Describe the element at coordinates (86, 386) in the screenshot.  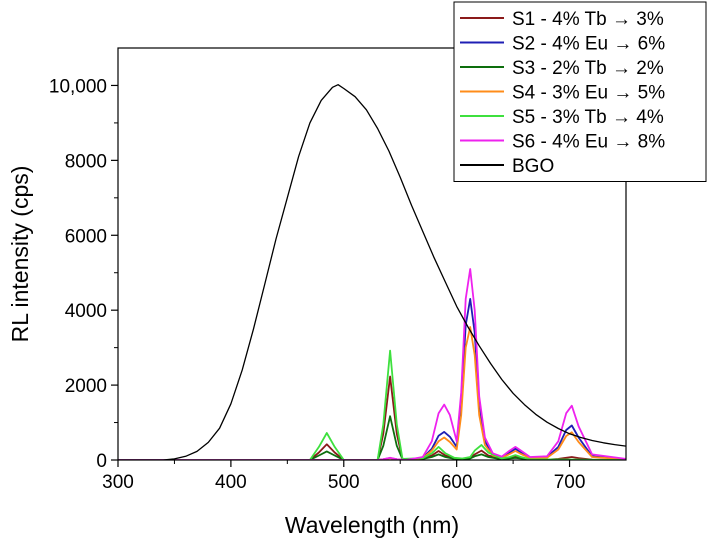
I see `y-tick-label: 2000` at that location.